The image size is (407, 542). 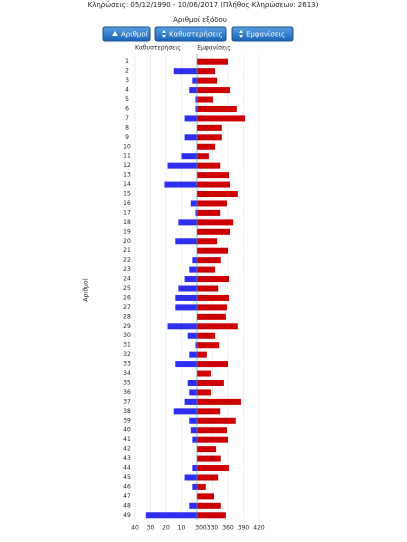 What do you see at coordinates (200, 20) in the screenshot?
I see `chart-title: Αριθμοί εξόδου` at bounding box center [200, 20].